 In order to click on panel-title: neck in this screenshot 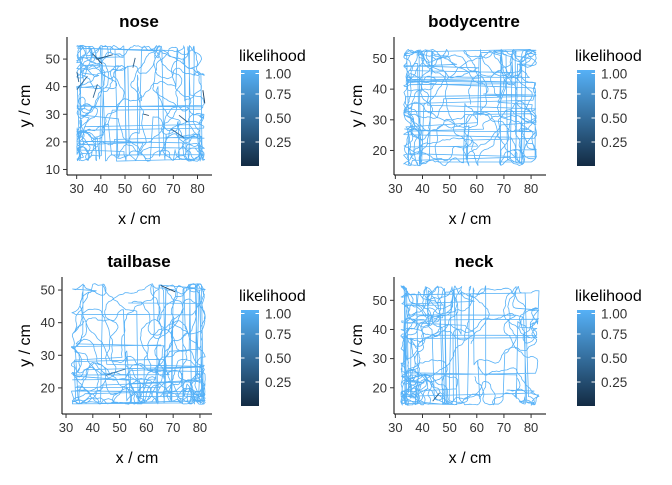, I will do `click(474, 261)`.